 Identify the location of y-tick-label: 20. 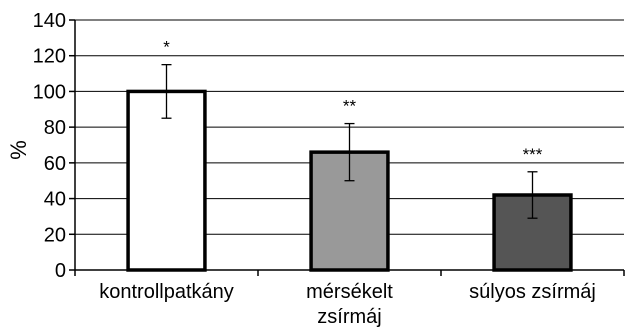
(55, 235).